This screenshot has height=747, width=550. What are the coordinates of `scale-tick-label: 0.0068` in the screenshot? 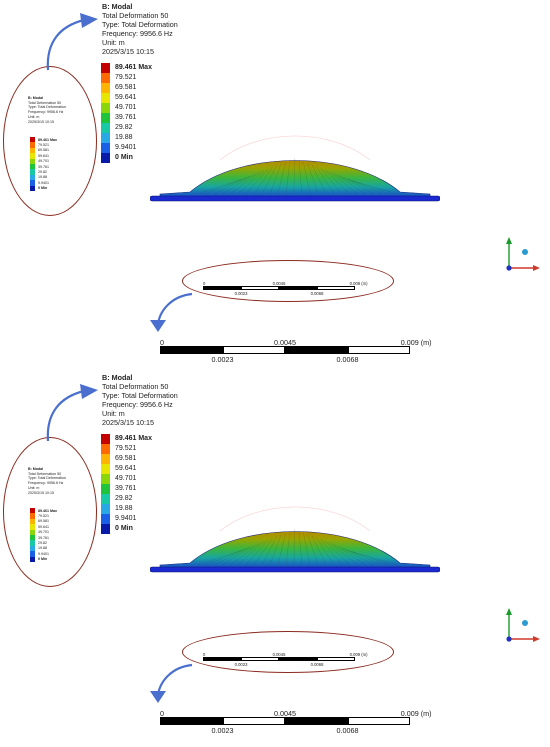 It's located at (348, 359).